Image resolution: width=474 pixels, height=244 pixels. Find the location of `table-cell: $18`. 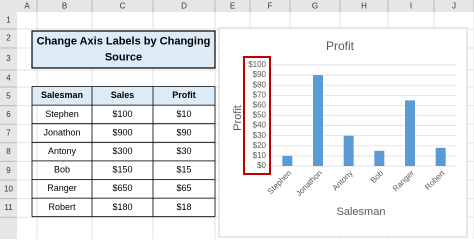

table-cell: $18 is located at coordinates (183, 207).